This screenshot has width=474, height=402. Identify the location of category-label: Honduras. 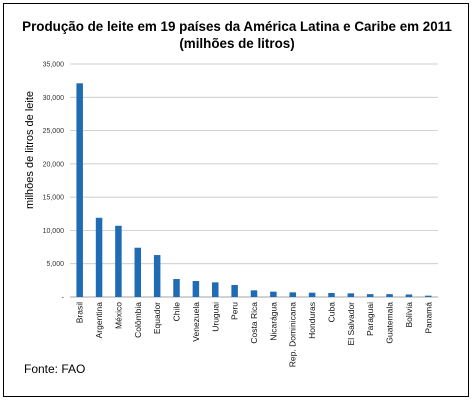
(312, 320).